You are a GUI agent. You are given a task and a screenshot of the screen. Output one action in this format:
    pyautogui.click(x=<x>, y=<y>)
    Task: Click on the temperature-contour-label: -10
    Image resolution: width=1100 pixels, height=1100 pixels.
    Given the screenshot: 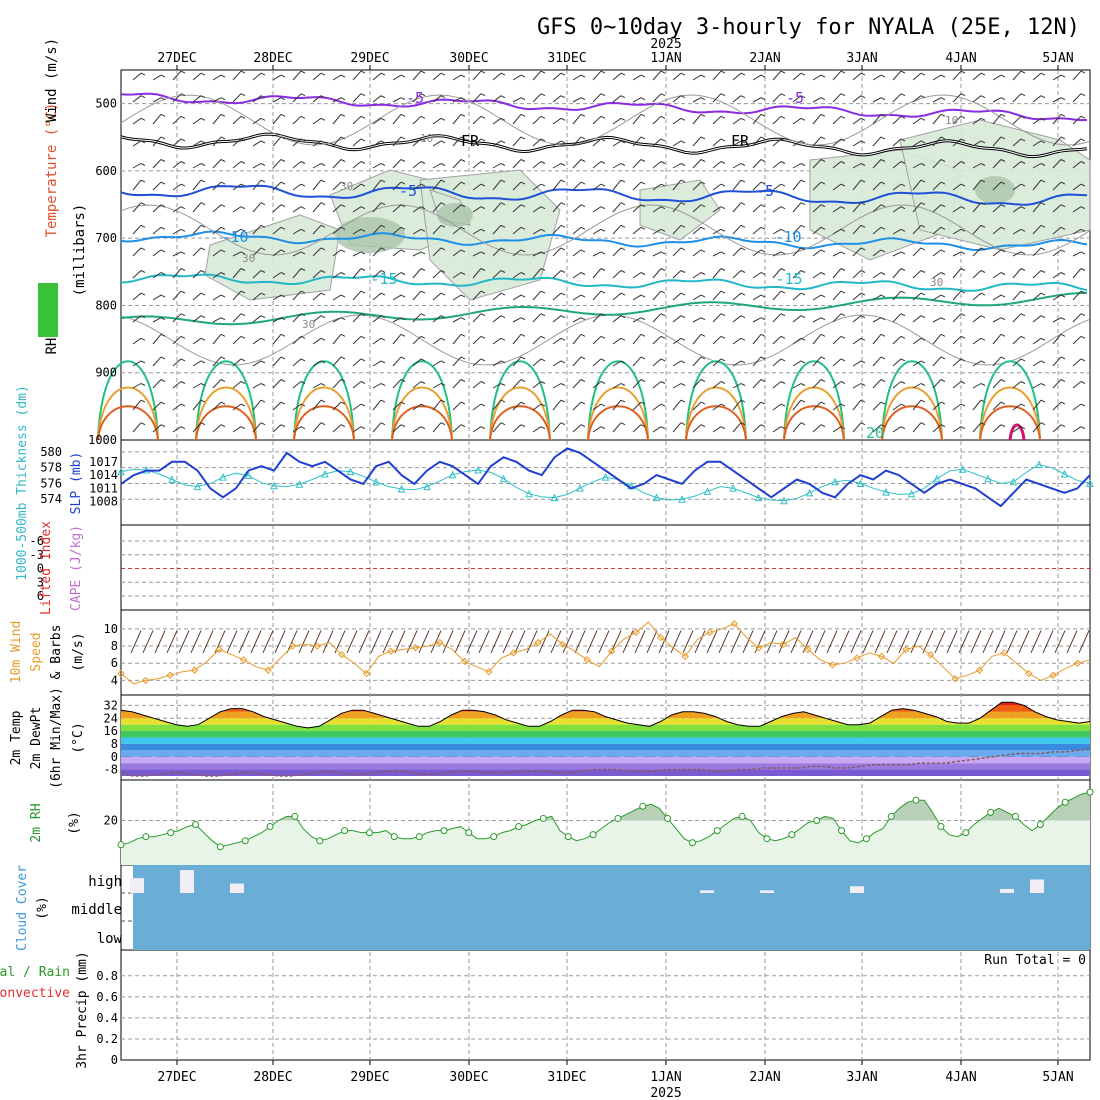 What is the action you would take?
    pyautogui.click(x=787, y=237)
    